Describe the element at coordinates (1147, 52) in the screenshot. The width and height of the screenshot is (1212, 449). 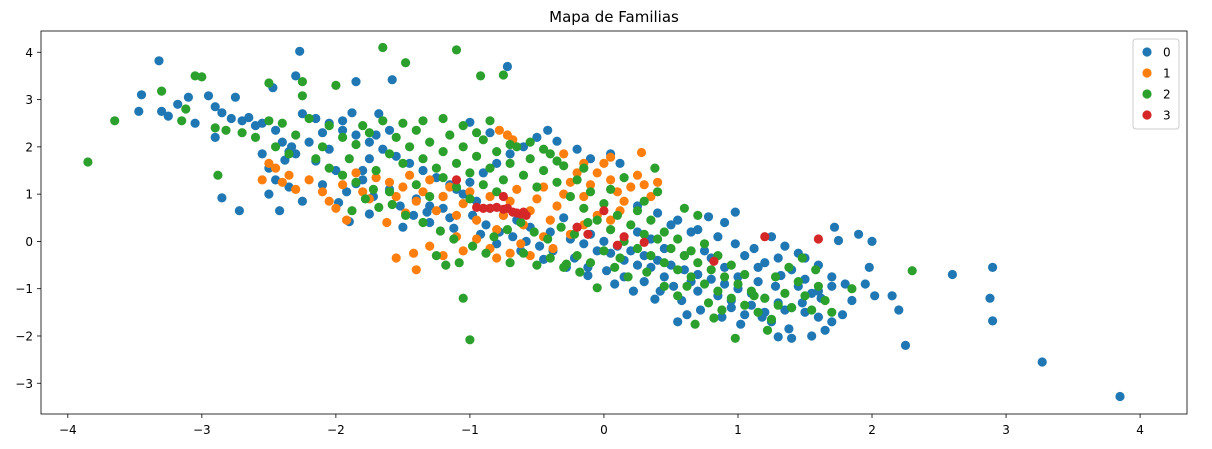
I see `legend-marker` at that location.